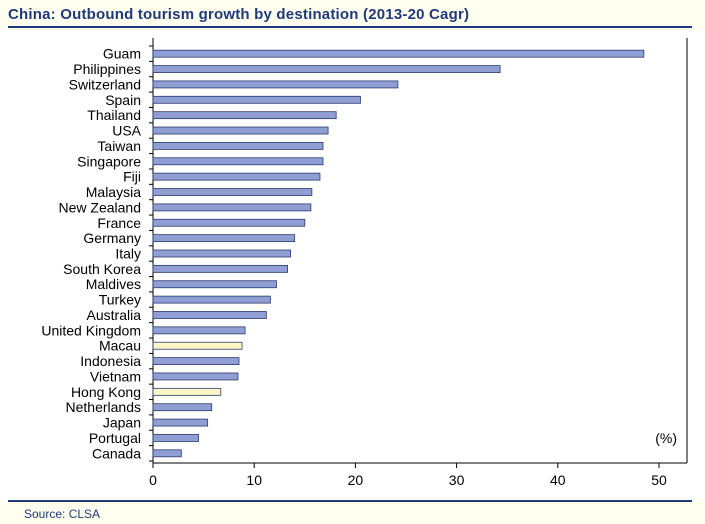 The height and width of the screenshot is (524, 705). Describe the element at coordinates (114, 315) in the screenshot. I see `category-label: Australia` at that location.